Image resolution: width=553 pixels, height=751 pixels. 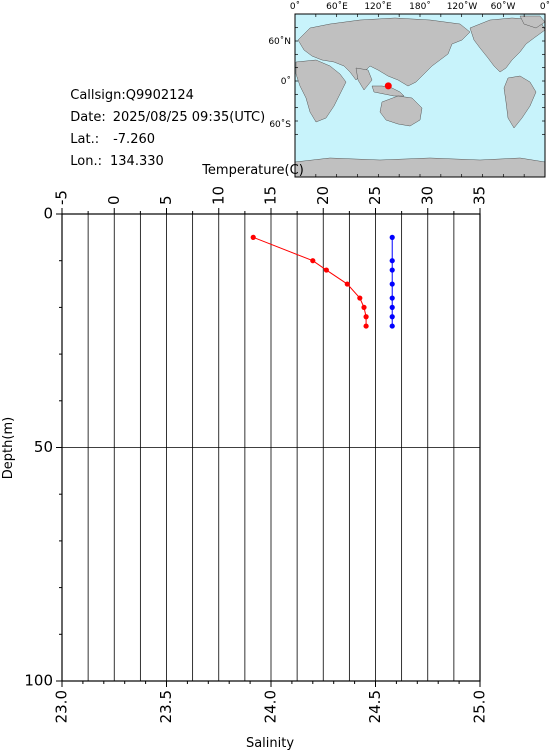 I want to click on depth-axis-label: Depth(m), so click(x=8, y=448).